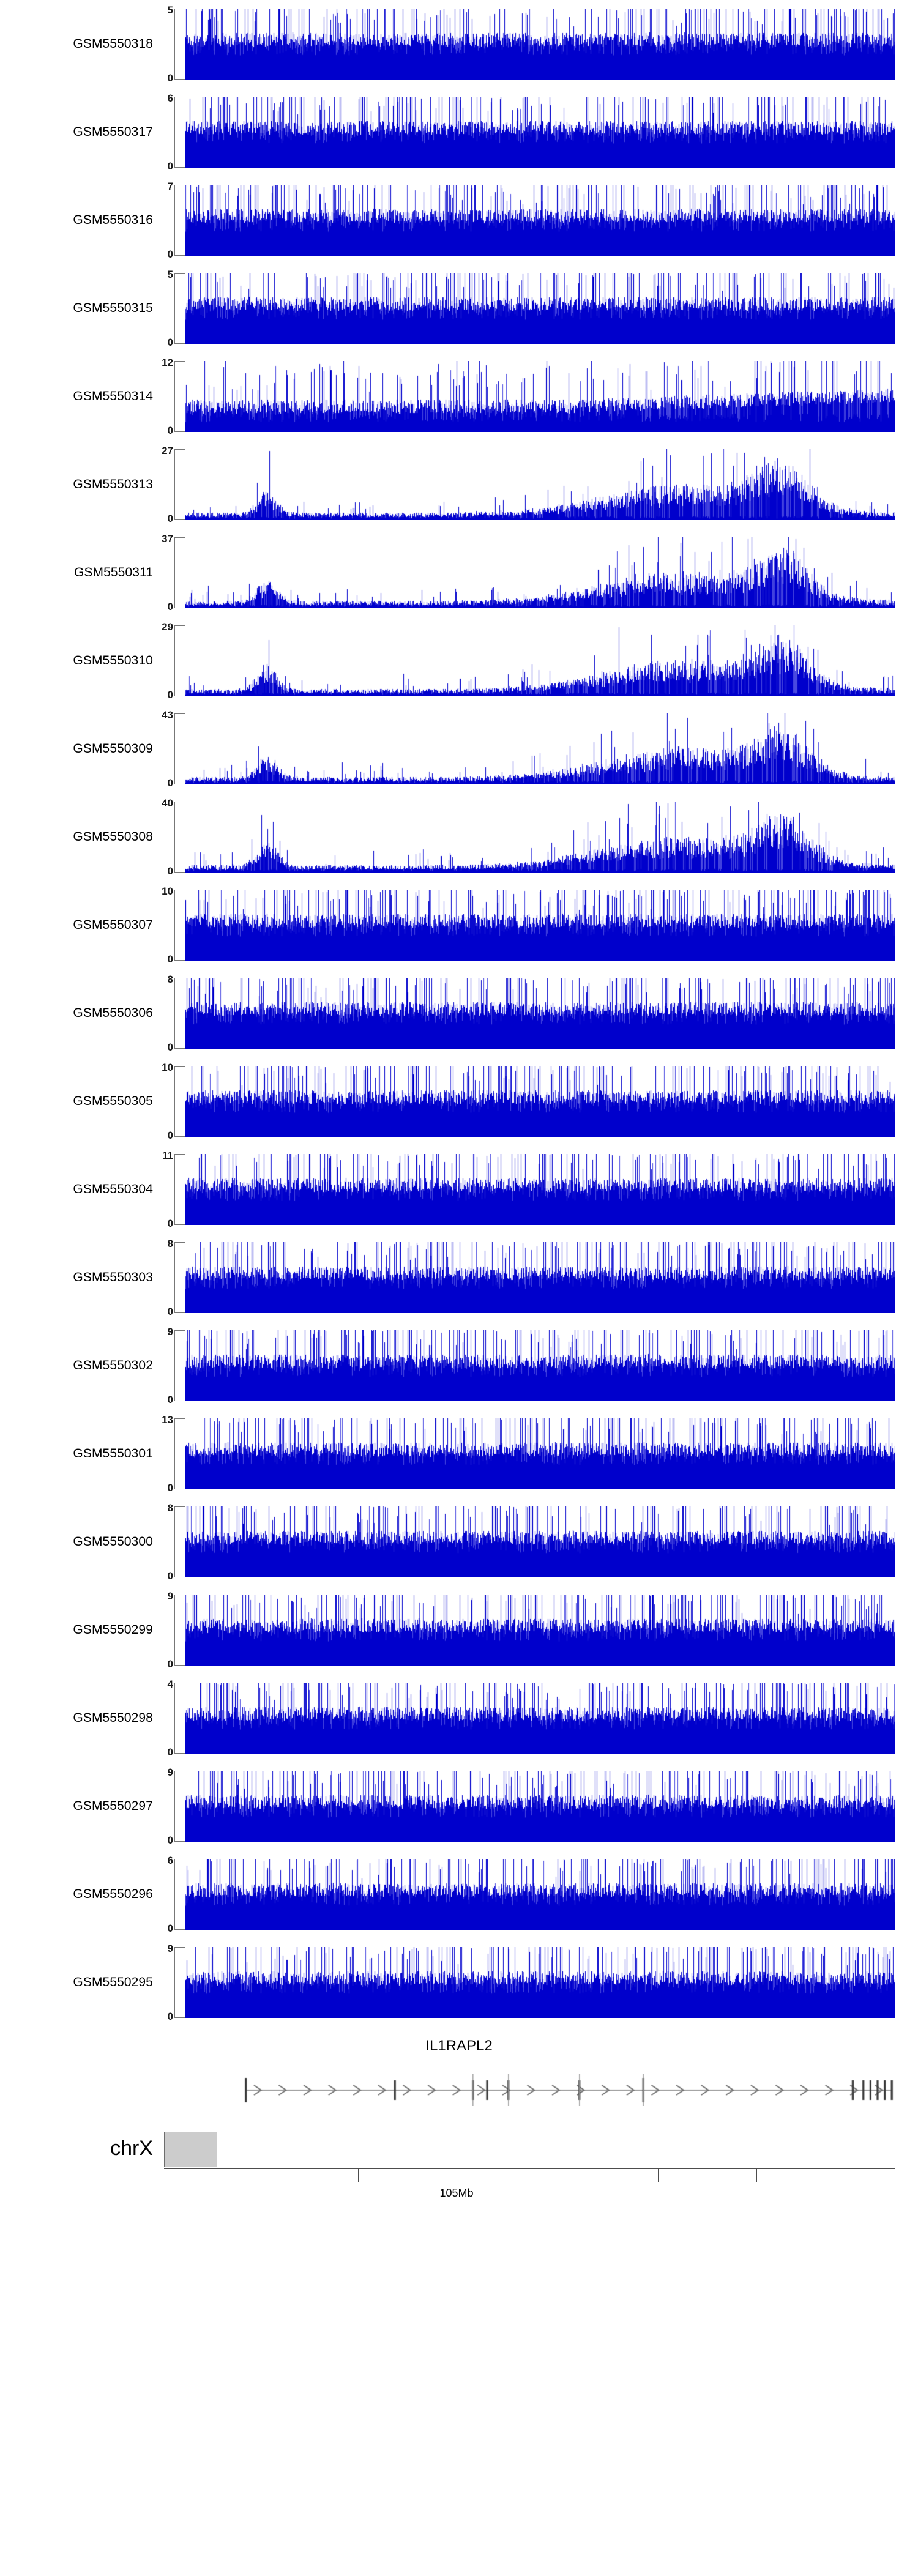 The height and width of the screenshot is (2576, 918). Describe the element at coordinates (167, 1155) in the screenshot. I see `axis-max-label: 11` at that location.